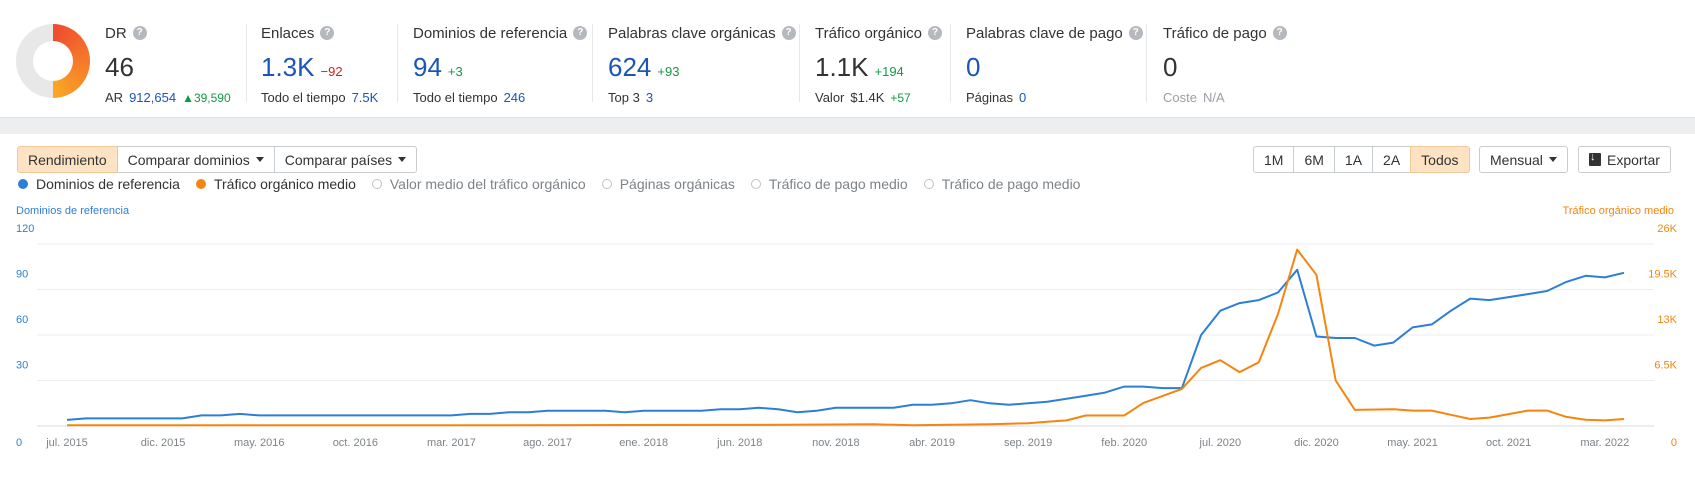 The image size is (1695, 492). I want to click on metric-value: 0, so click(973, 67).